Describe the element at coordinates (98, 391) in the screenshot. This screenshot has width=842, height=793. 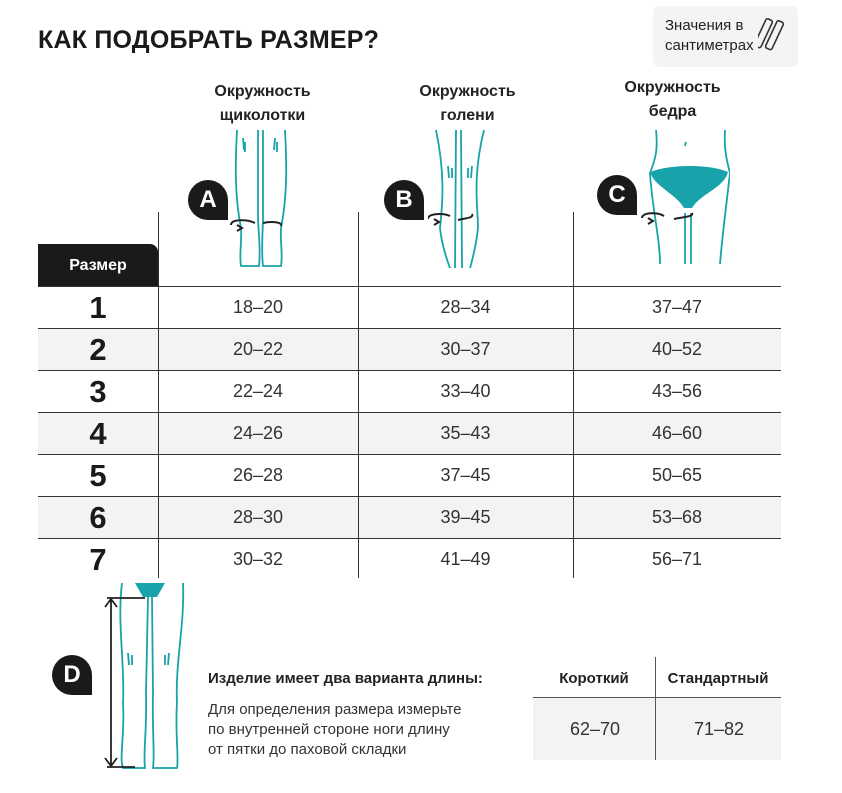
I see `size-number: 3` at that location.